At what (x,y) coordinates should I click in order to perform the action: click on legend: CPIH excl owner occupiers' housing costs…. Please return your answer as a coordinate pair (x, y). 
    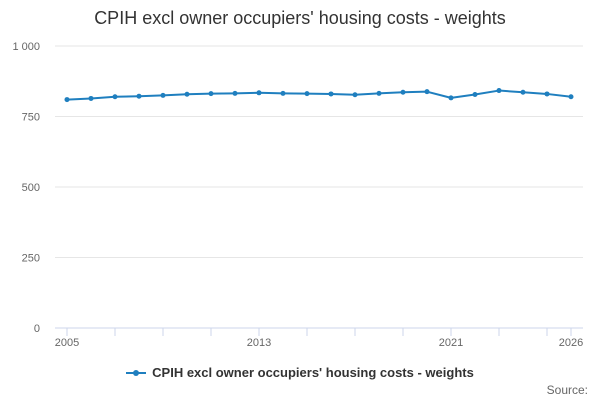
    Looking at the image, I should click on (300, 372).